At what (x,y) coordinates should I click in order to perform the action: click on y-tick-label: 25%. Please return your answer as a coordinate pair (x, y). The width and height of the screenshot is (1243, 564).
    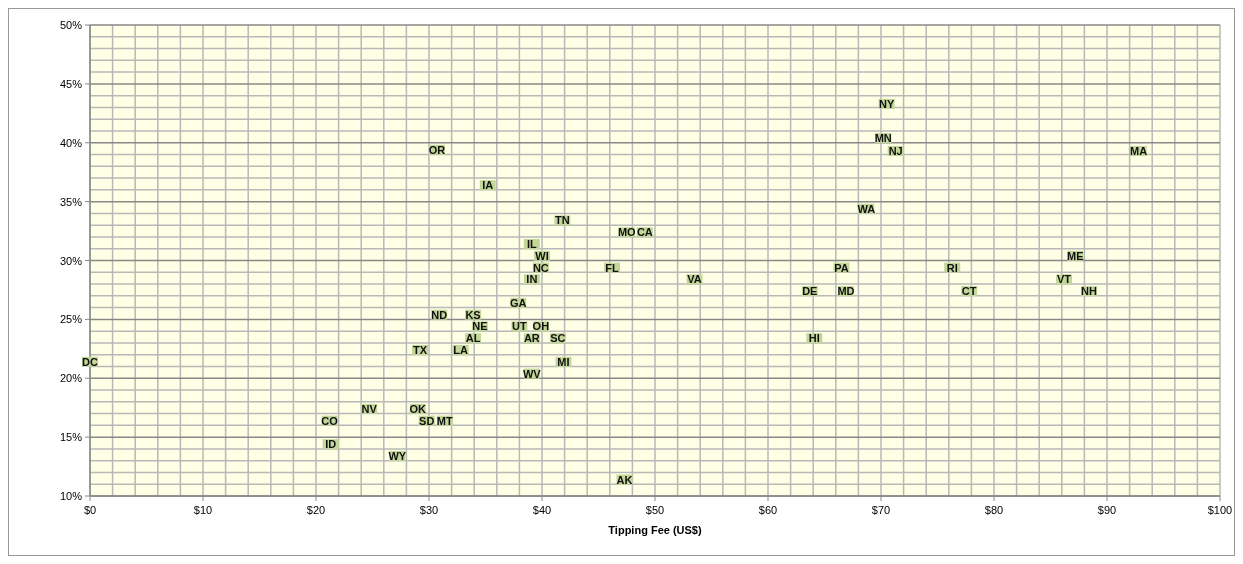
    Looking at the image, I should click on (71, 319).